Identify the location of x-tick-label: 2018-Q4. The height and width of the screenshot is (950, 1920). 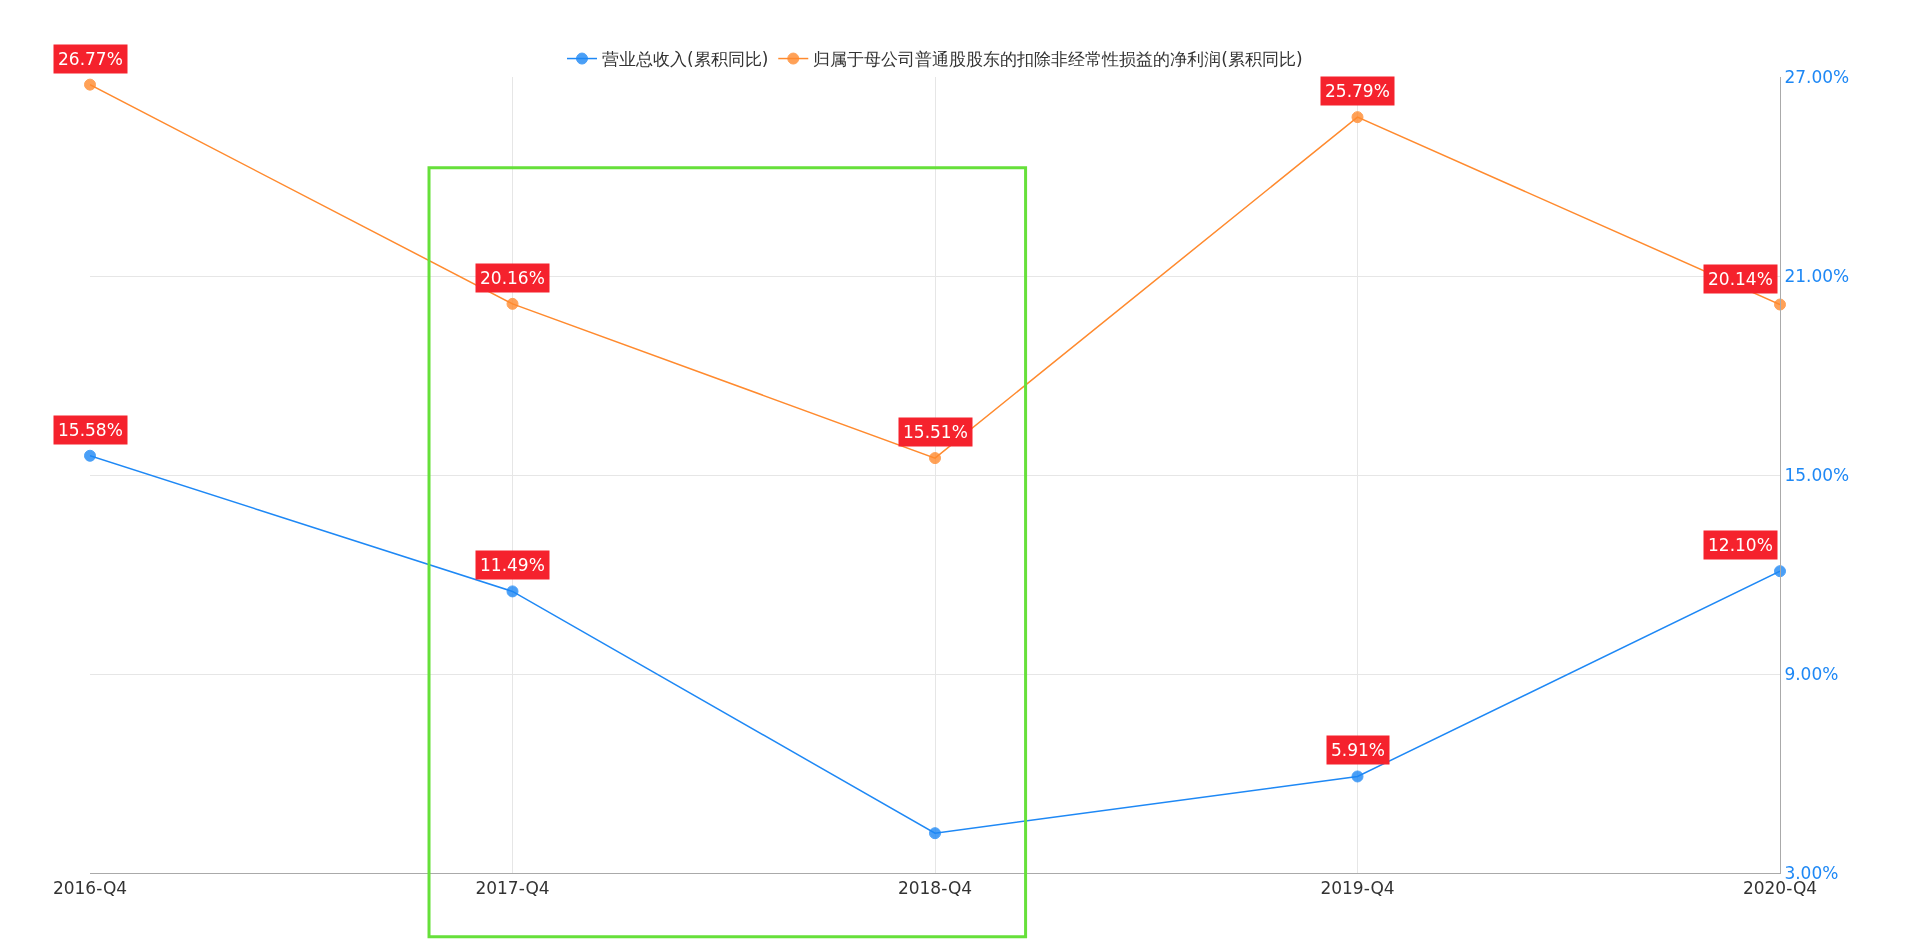
(935, 888).